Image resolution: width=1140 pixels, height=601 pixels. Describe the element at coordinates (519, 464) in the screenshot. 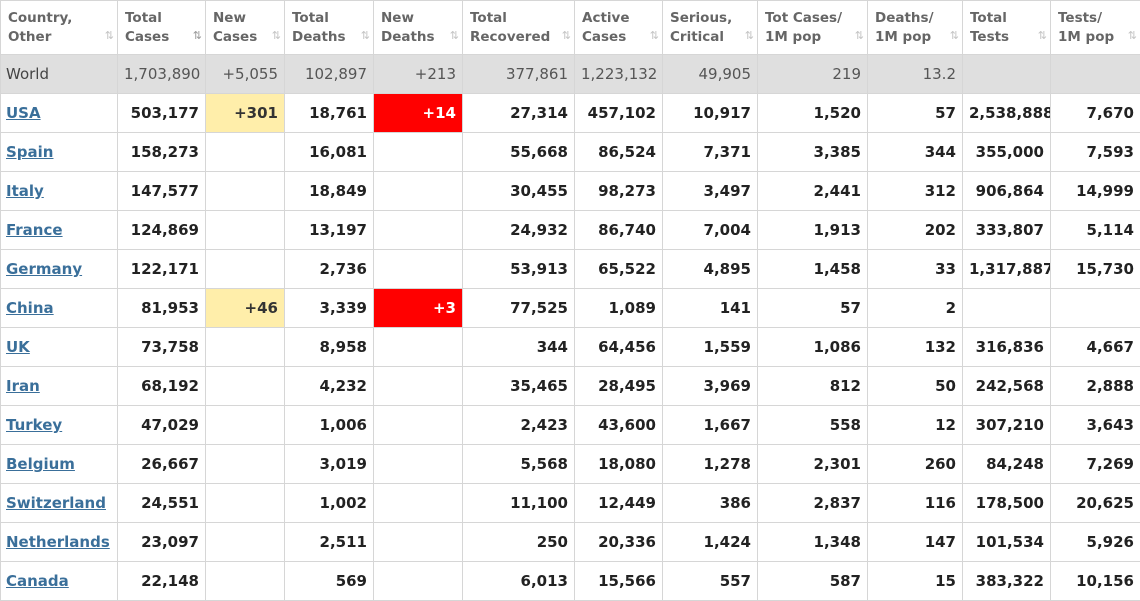

I see `cell-total-recovered: 5,568` at that location.